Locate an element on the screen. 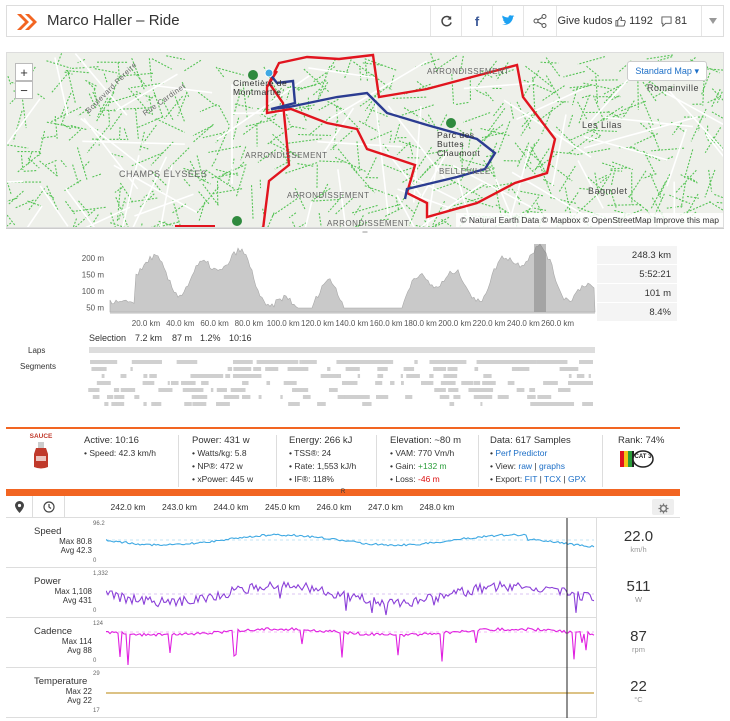  stream-panel-temperature: Temperature Max 22 Avg 22 29 17 22 °C is located at coordinates (343, 693).